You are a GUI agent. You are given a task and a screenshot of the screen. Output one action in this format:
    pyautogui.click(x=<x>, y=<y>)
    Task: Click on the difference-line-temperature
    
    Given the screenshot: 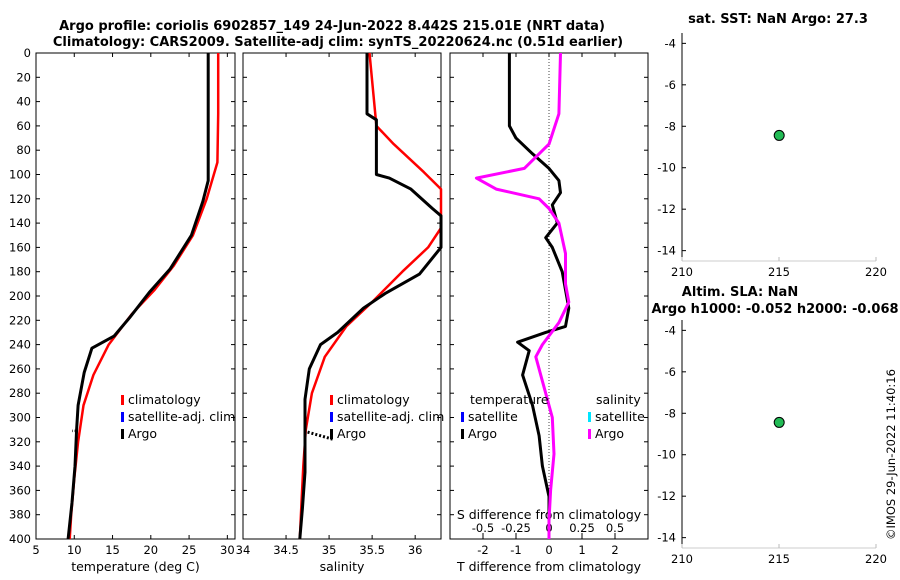 What is the action you would take?
    pyautogui.click(x=539, y=296)
    